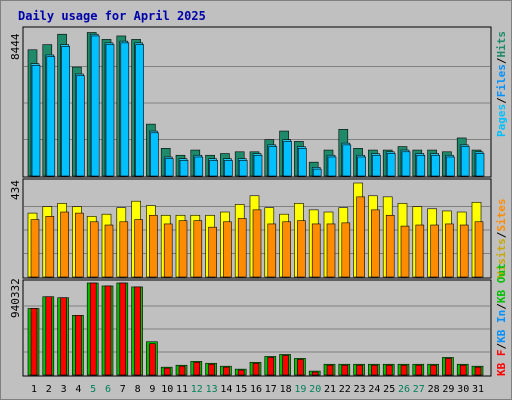 This screenshot has width=512, height=400. Describe the element at coordinates (448, 389) in the screenshot. I see `day-tick-label: 29` at that location.